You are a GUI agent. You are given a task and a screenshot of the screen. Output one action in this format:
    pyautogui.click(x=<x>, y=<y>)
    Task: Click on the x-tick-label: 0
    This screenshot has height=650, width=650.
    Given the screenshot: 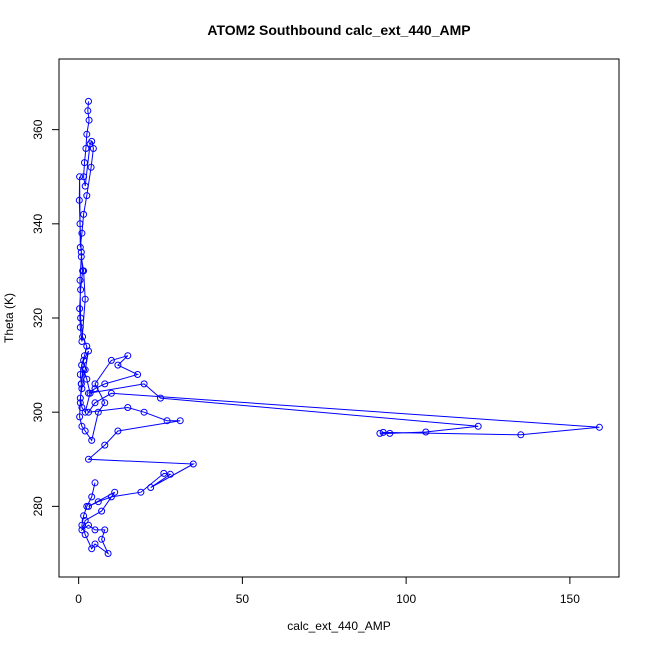 What is the action you would take?
    pyautogui.click(x=78, y=599)
    